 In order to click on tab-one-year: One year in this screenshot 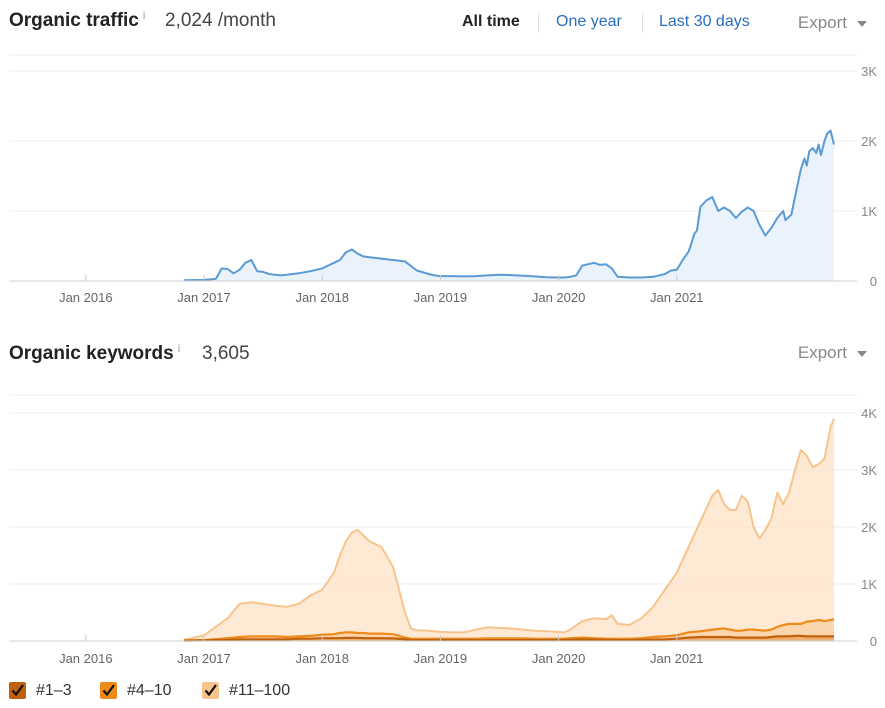, I will do `click(589, 21)`.